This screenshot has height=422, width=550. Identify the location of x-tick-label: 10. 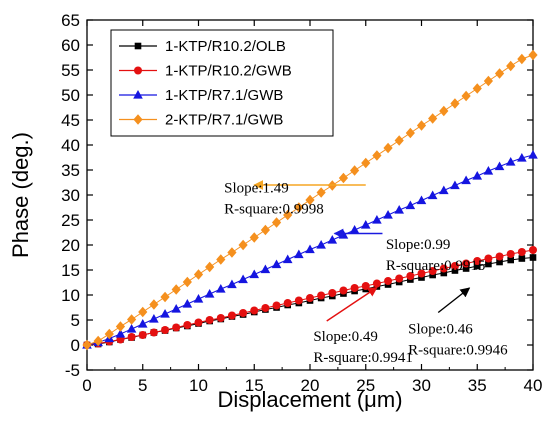
(198, 385).